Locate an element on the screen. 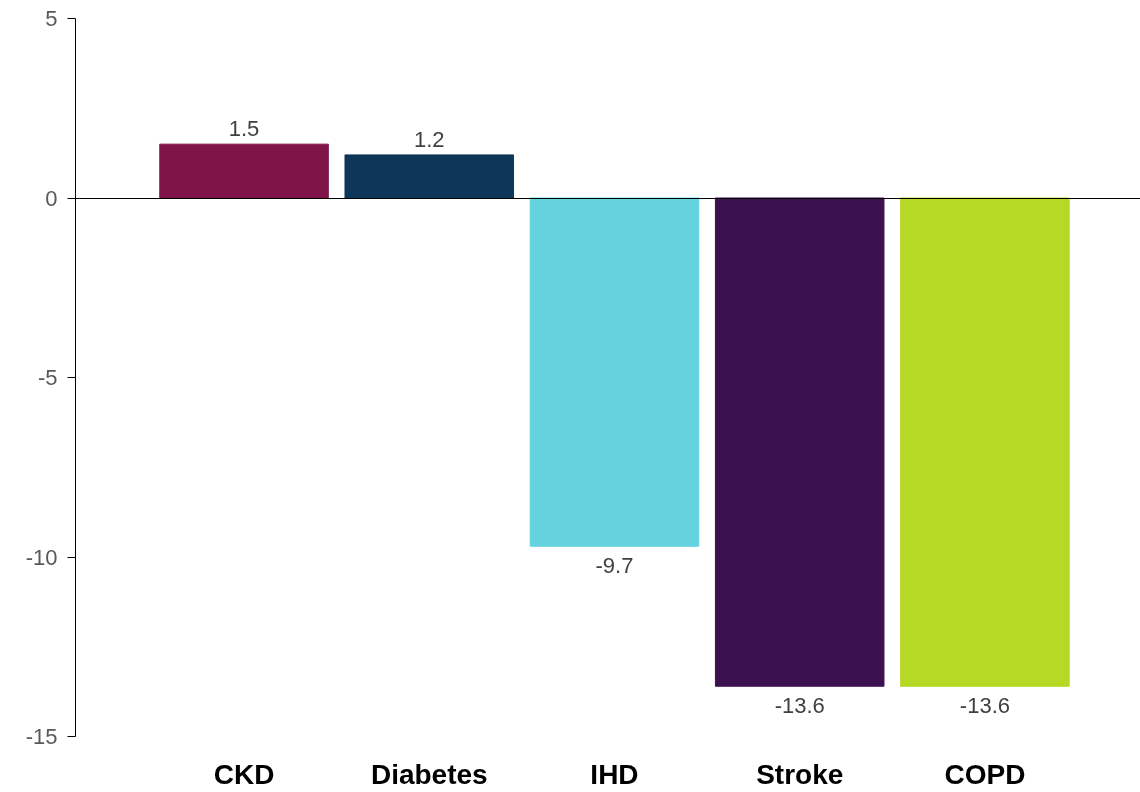  x-tick-label: COPD is located at coordinates (985, 774).